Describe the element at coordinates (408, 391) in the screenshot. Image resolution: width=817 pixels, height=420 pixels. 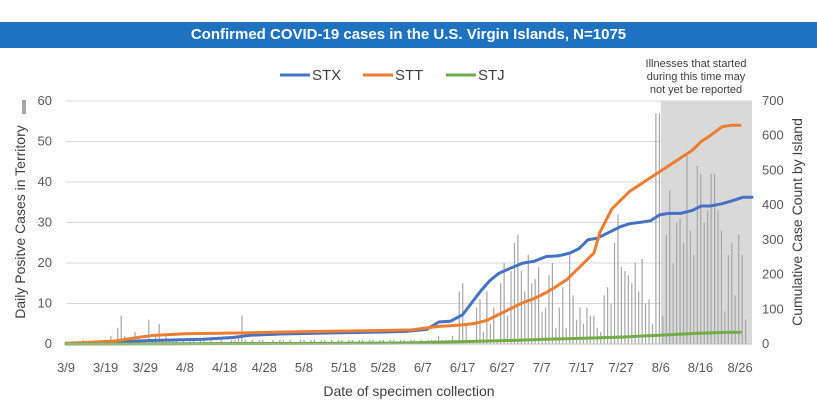
I see `x-axis-title: Date of specimen collection` at that location.